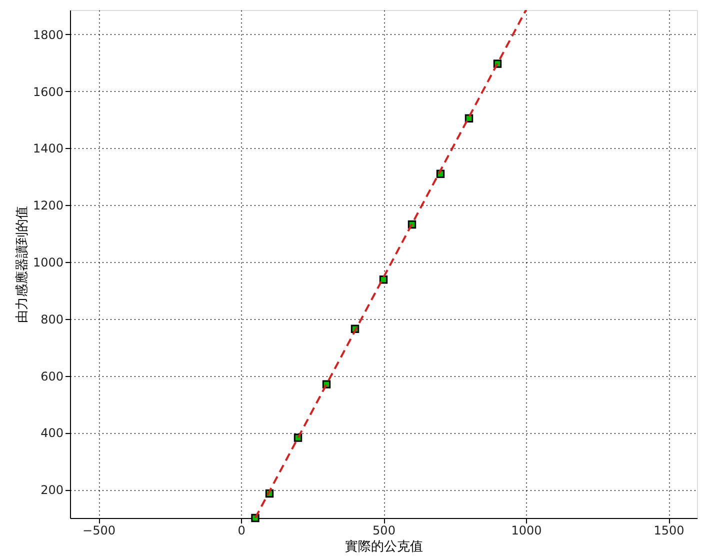 This screenshot has width=702, height=557. What do you see at coordinates (526, 531) in the screenshot?
I see `x-tick-label: 1000` at bounding box center [526, 531].